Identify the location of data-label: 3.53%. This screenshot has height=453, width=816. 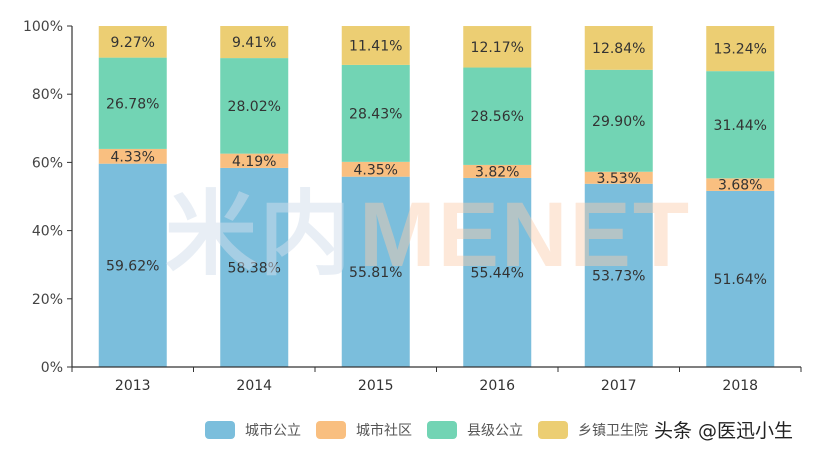
(619, 179).